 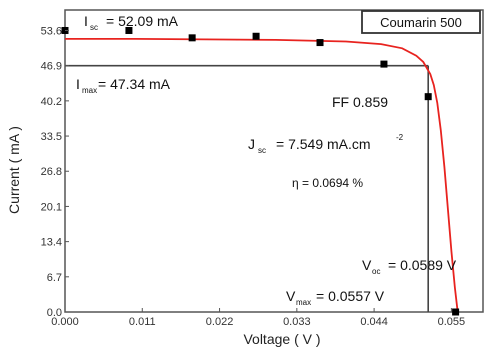 What do you see at coordinates (281, 339) in the screenshot?
I see `x-axis-title: Voltage ( V )` at bounding box center [281, 339].